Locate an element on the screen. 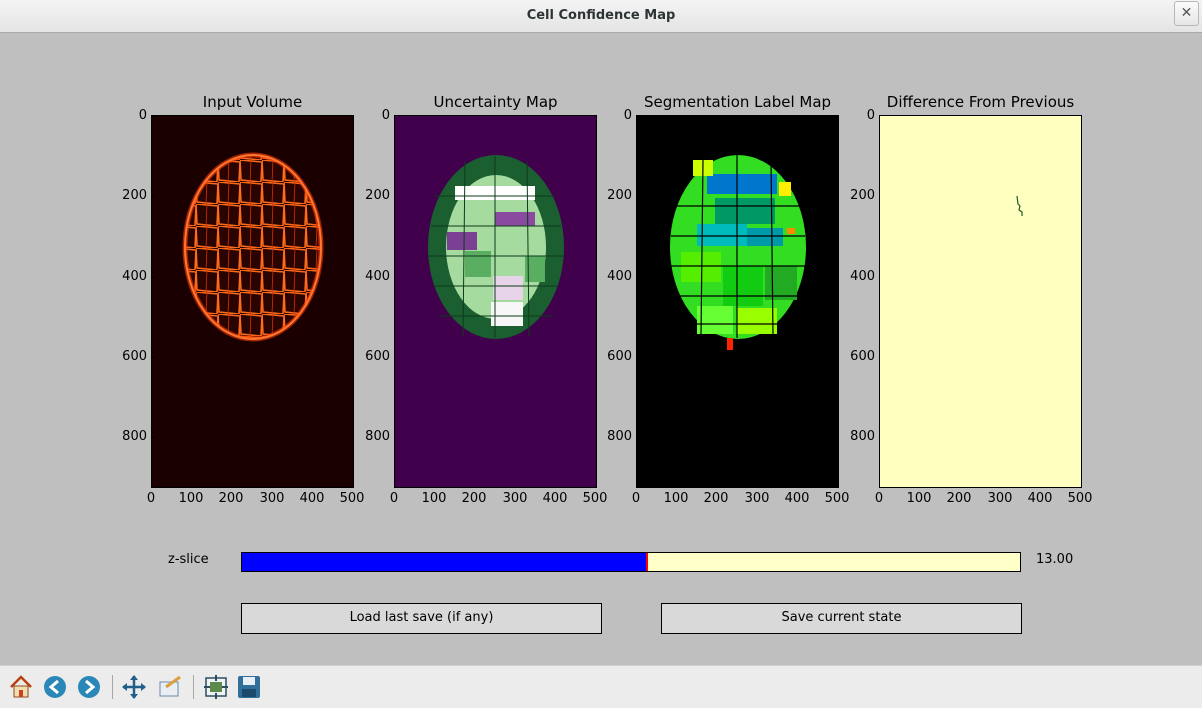 This screenshot has height=708, width=1202. z-slice-value: 13.00 is located at coordinates (1055, 559).